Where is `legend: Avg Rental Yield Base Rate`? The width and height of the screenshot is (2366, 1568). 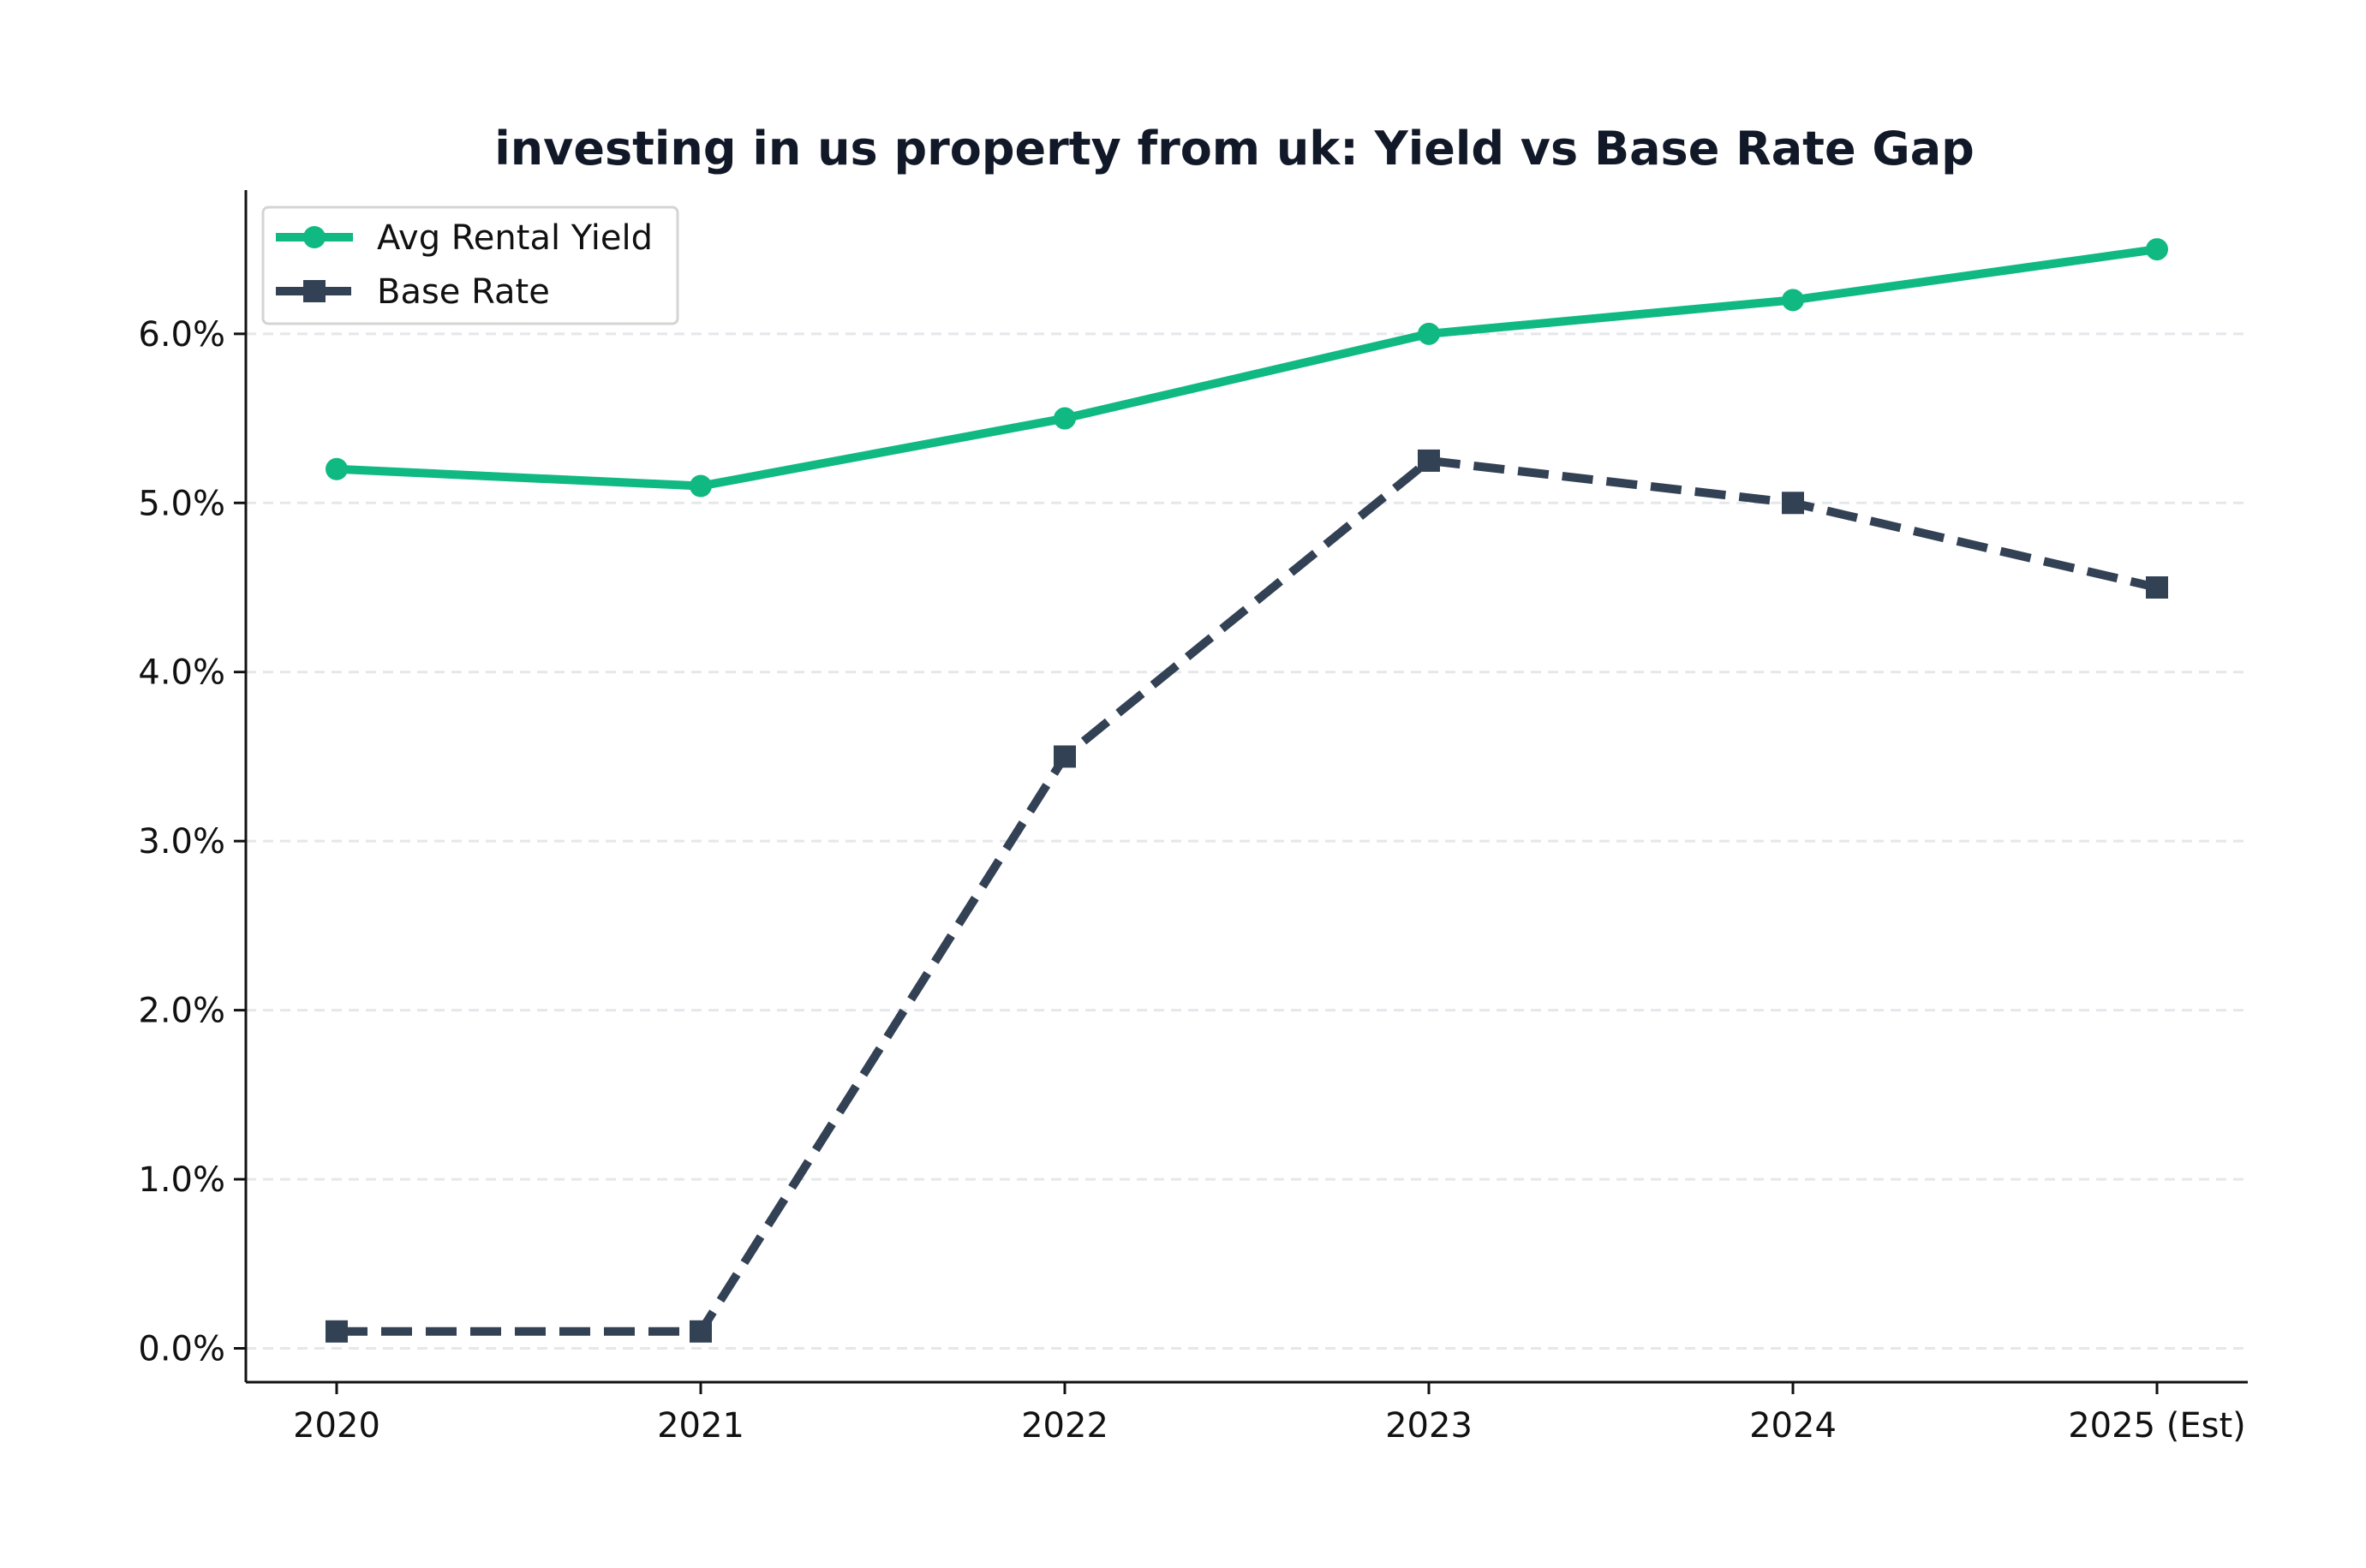
legend: Avg Rental Yield Base Rate is located at coordinates (470, 265).